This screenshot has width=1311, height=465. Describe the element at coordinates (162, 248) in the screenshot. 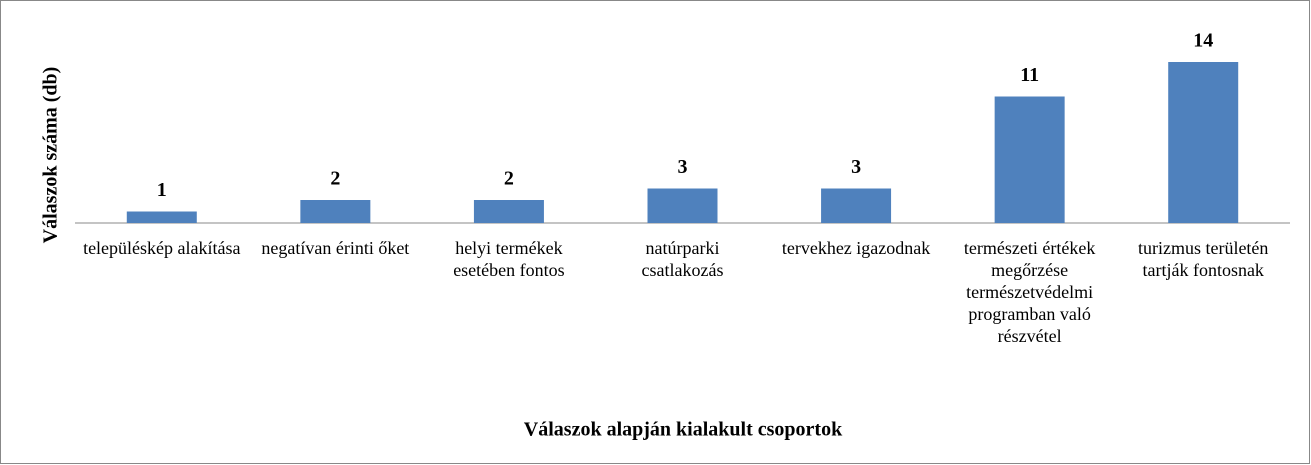

I see `x-tick-label: településkép alakítása` at that location.